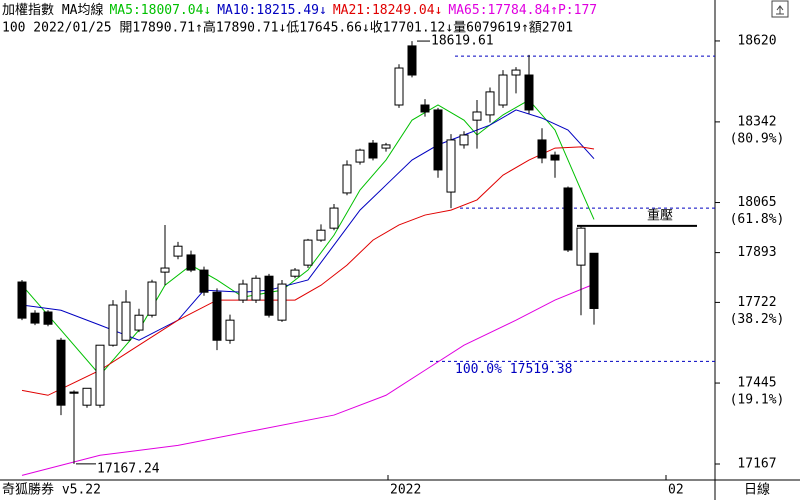  What do you see at coordinates (577, 10) in the screenshot?
I see `header-item: P:177` at bounding box center [577, 10].